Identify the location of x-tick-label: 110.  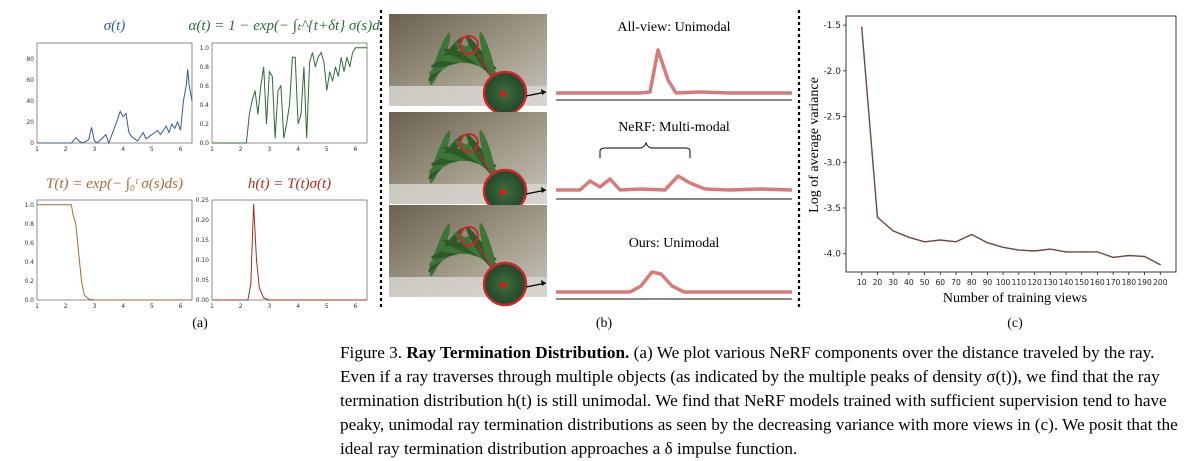
(1019, 282).